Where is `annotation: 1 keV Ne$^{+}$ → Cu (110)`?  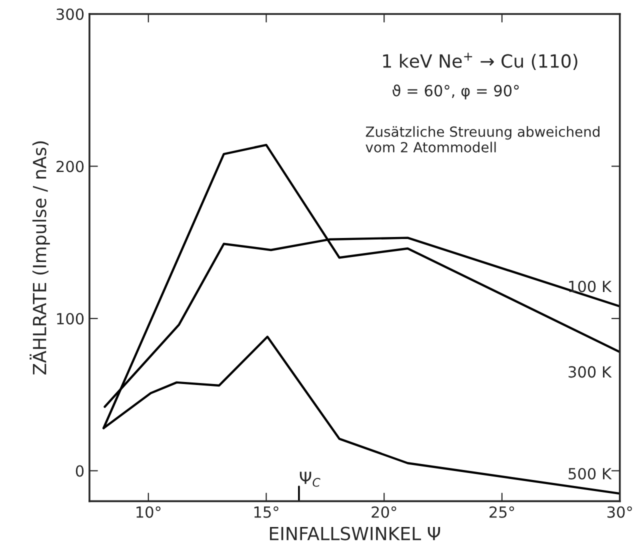 annotation: 1 keV Ne$^{+}$ → Cu (110) is located at coordinates (480, 61).